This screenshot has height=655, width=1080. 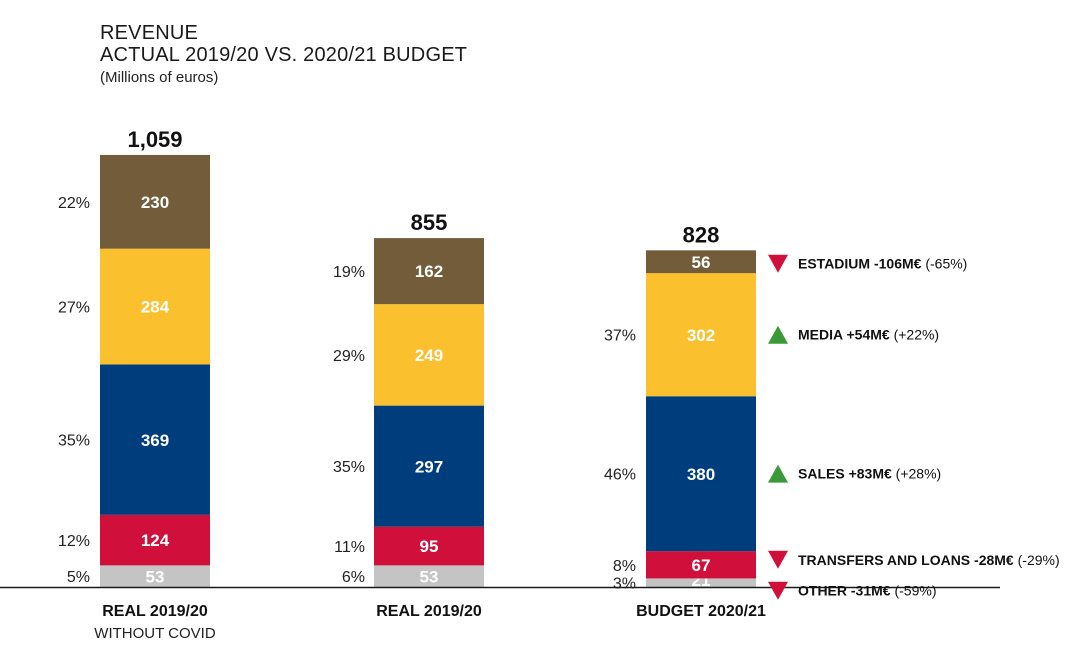 I want to click on data-label: 95, so click(x=429, y=546).